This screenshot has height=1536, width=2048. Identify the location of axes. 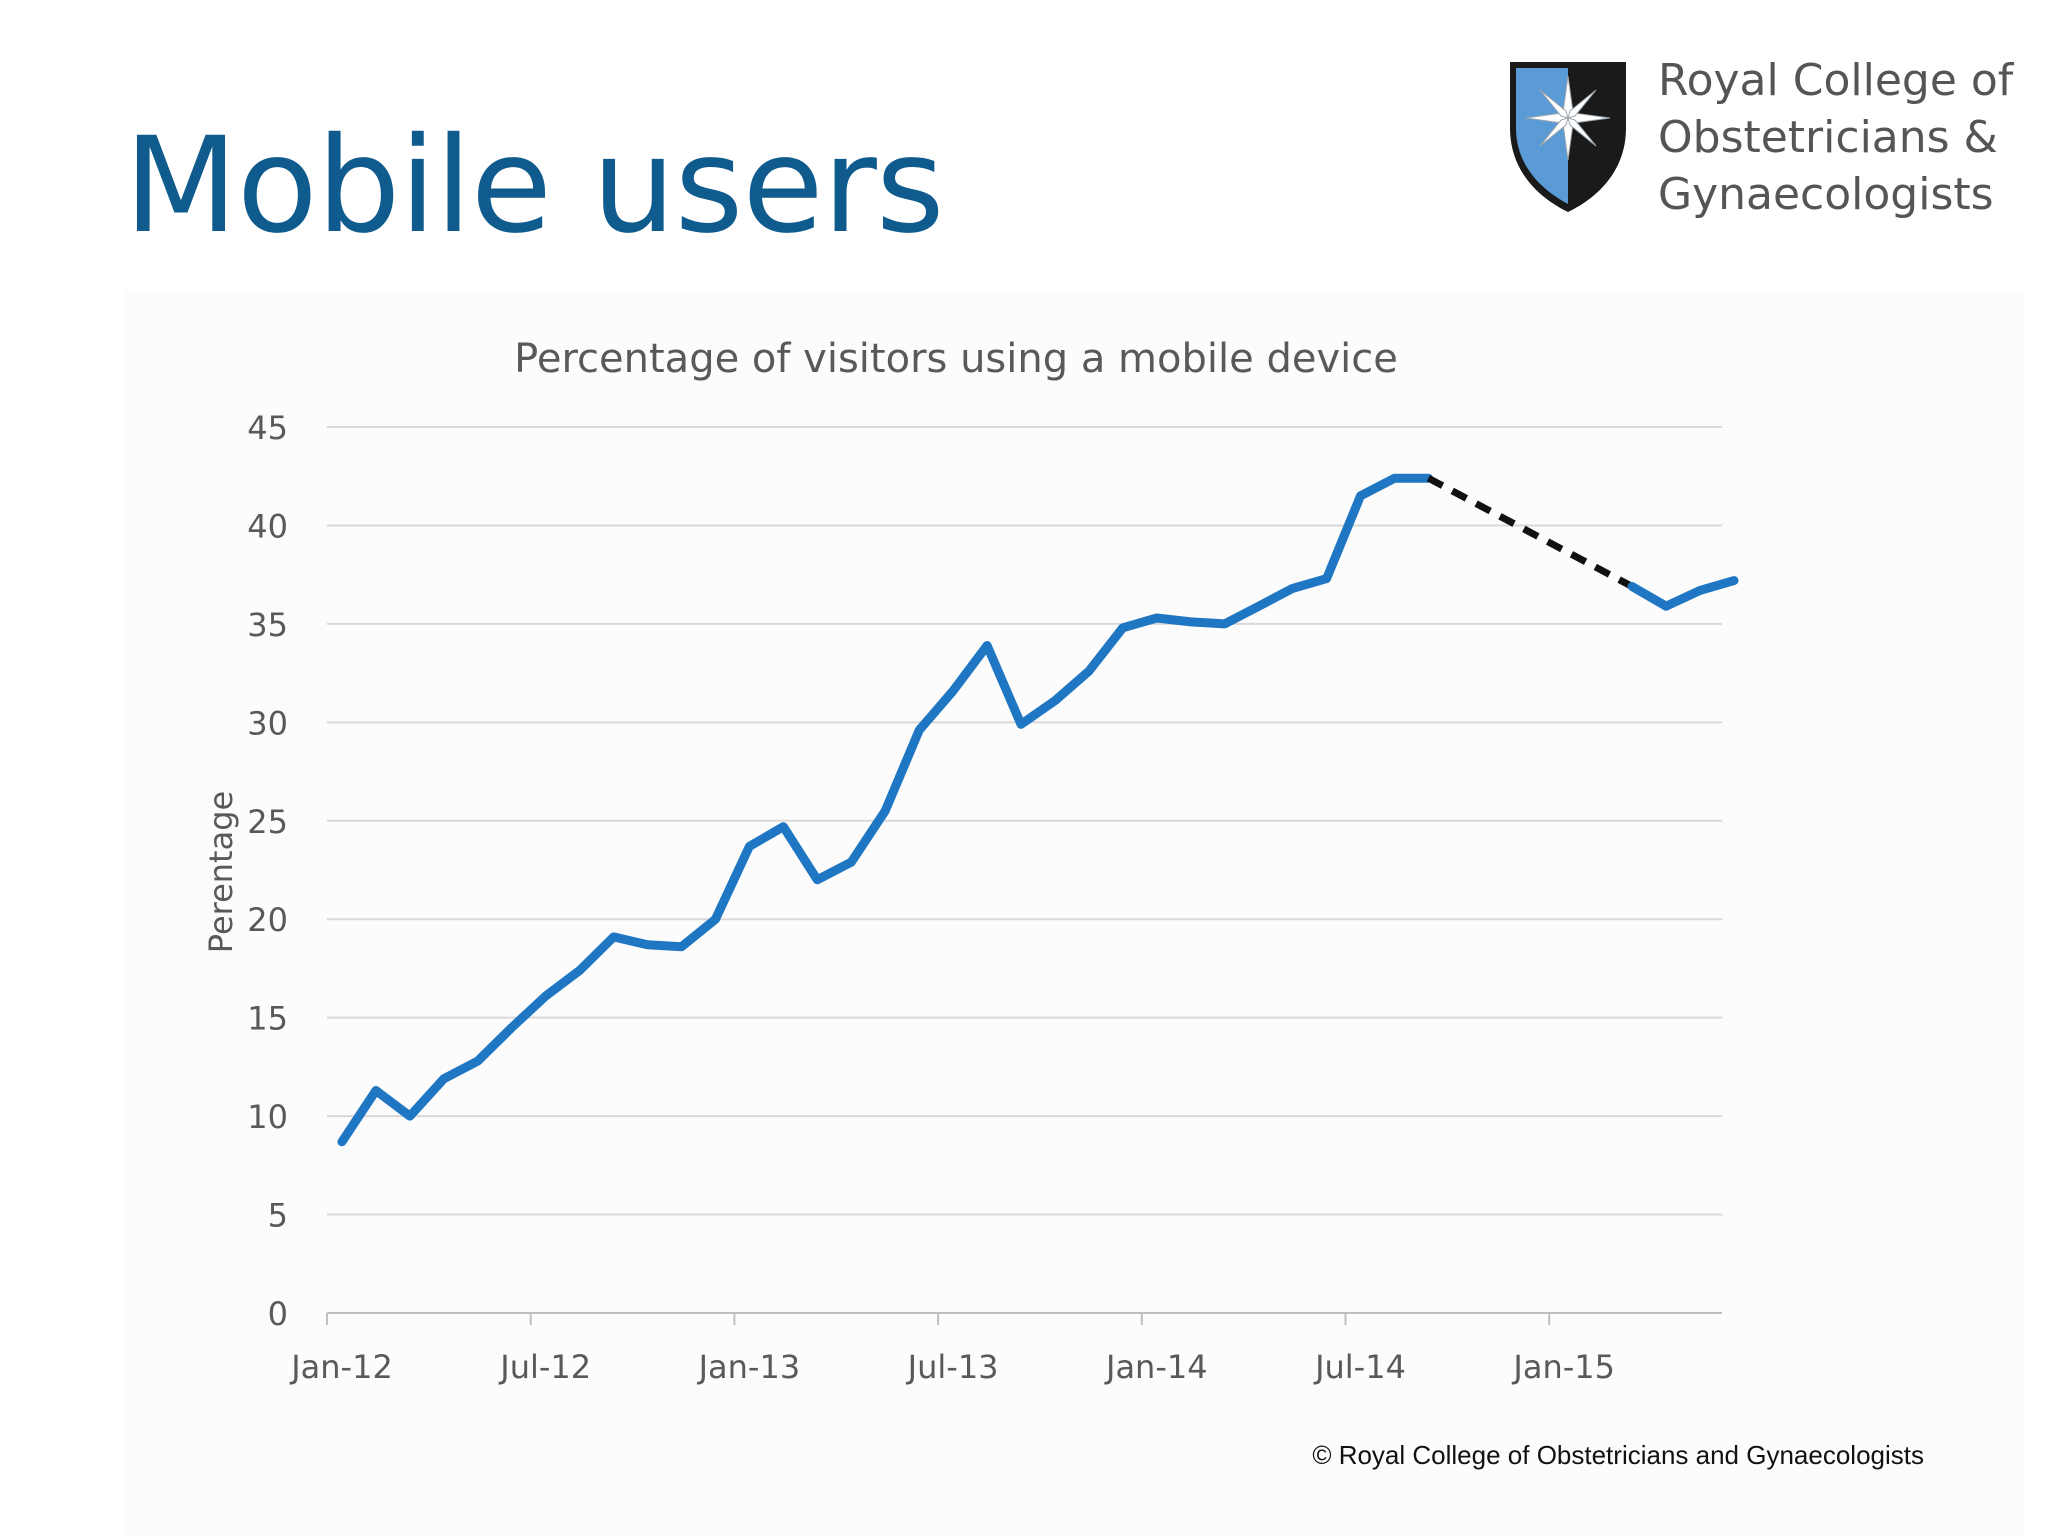
(1024, 1318).